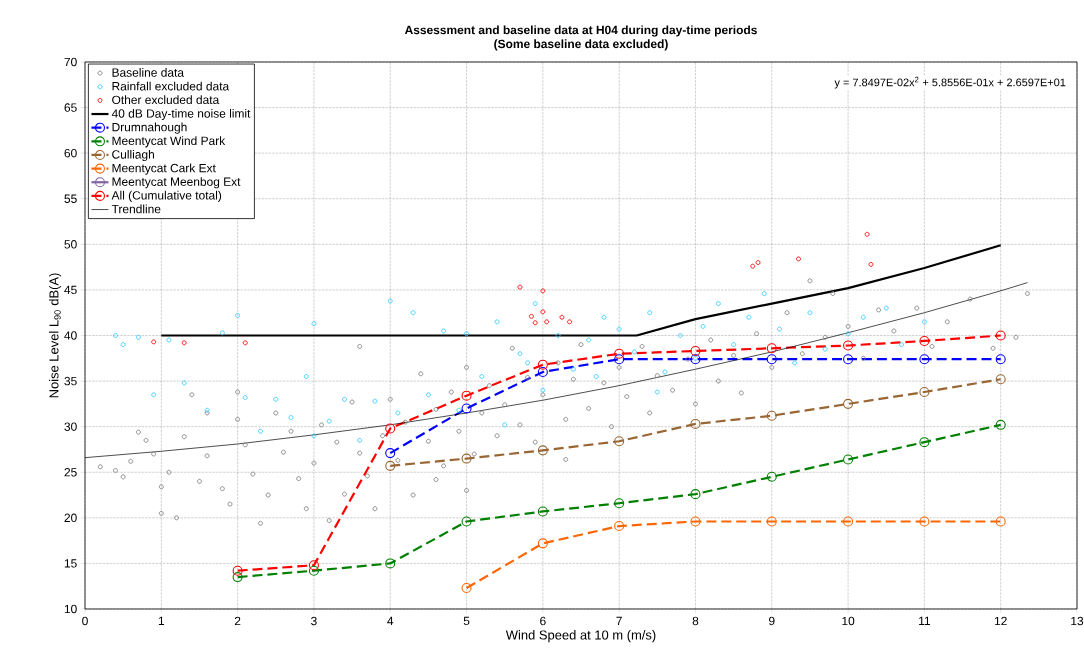 The height and width of the screenshot is (659, 1084). Describe the element at coordinates (70, 198) in the screenshot. I see `y-tick-label: 55` at that location.